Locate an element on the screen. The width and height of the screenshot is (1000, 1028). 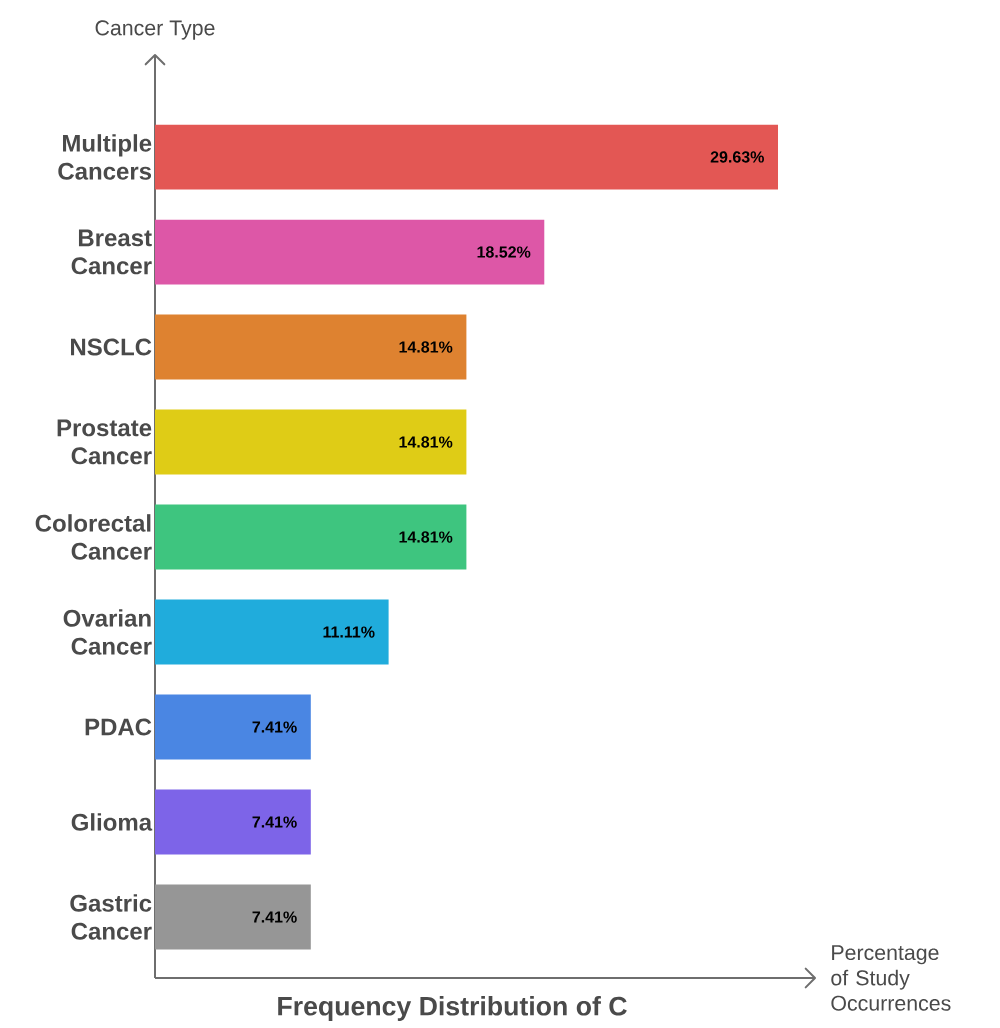
data-label: 29.63% is located at coordinates (737, 157).